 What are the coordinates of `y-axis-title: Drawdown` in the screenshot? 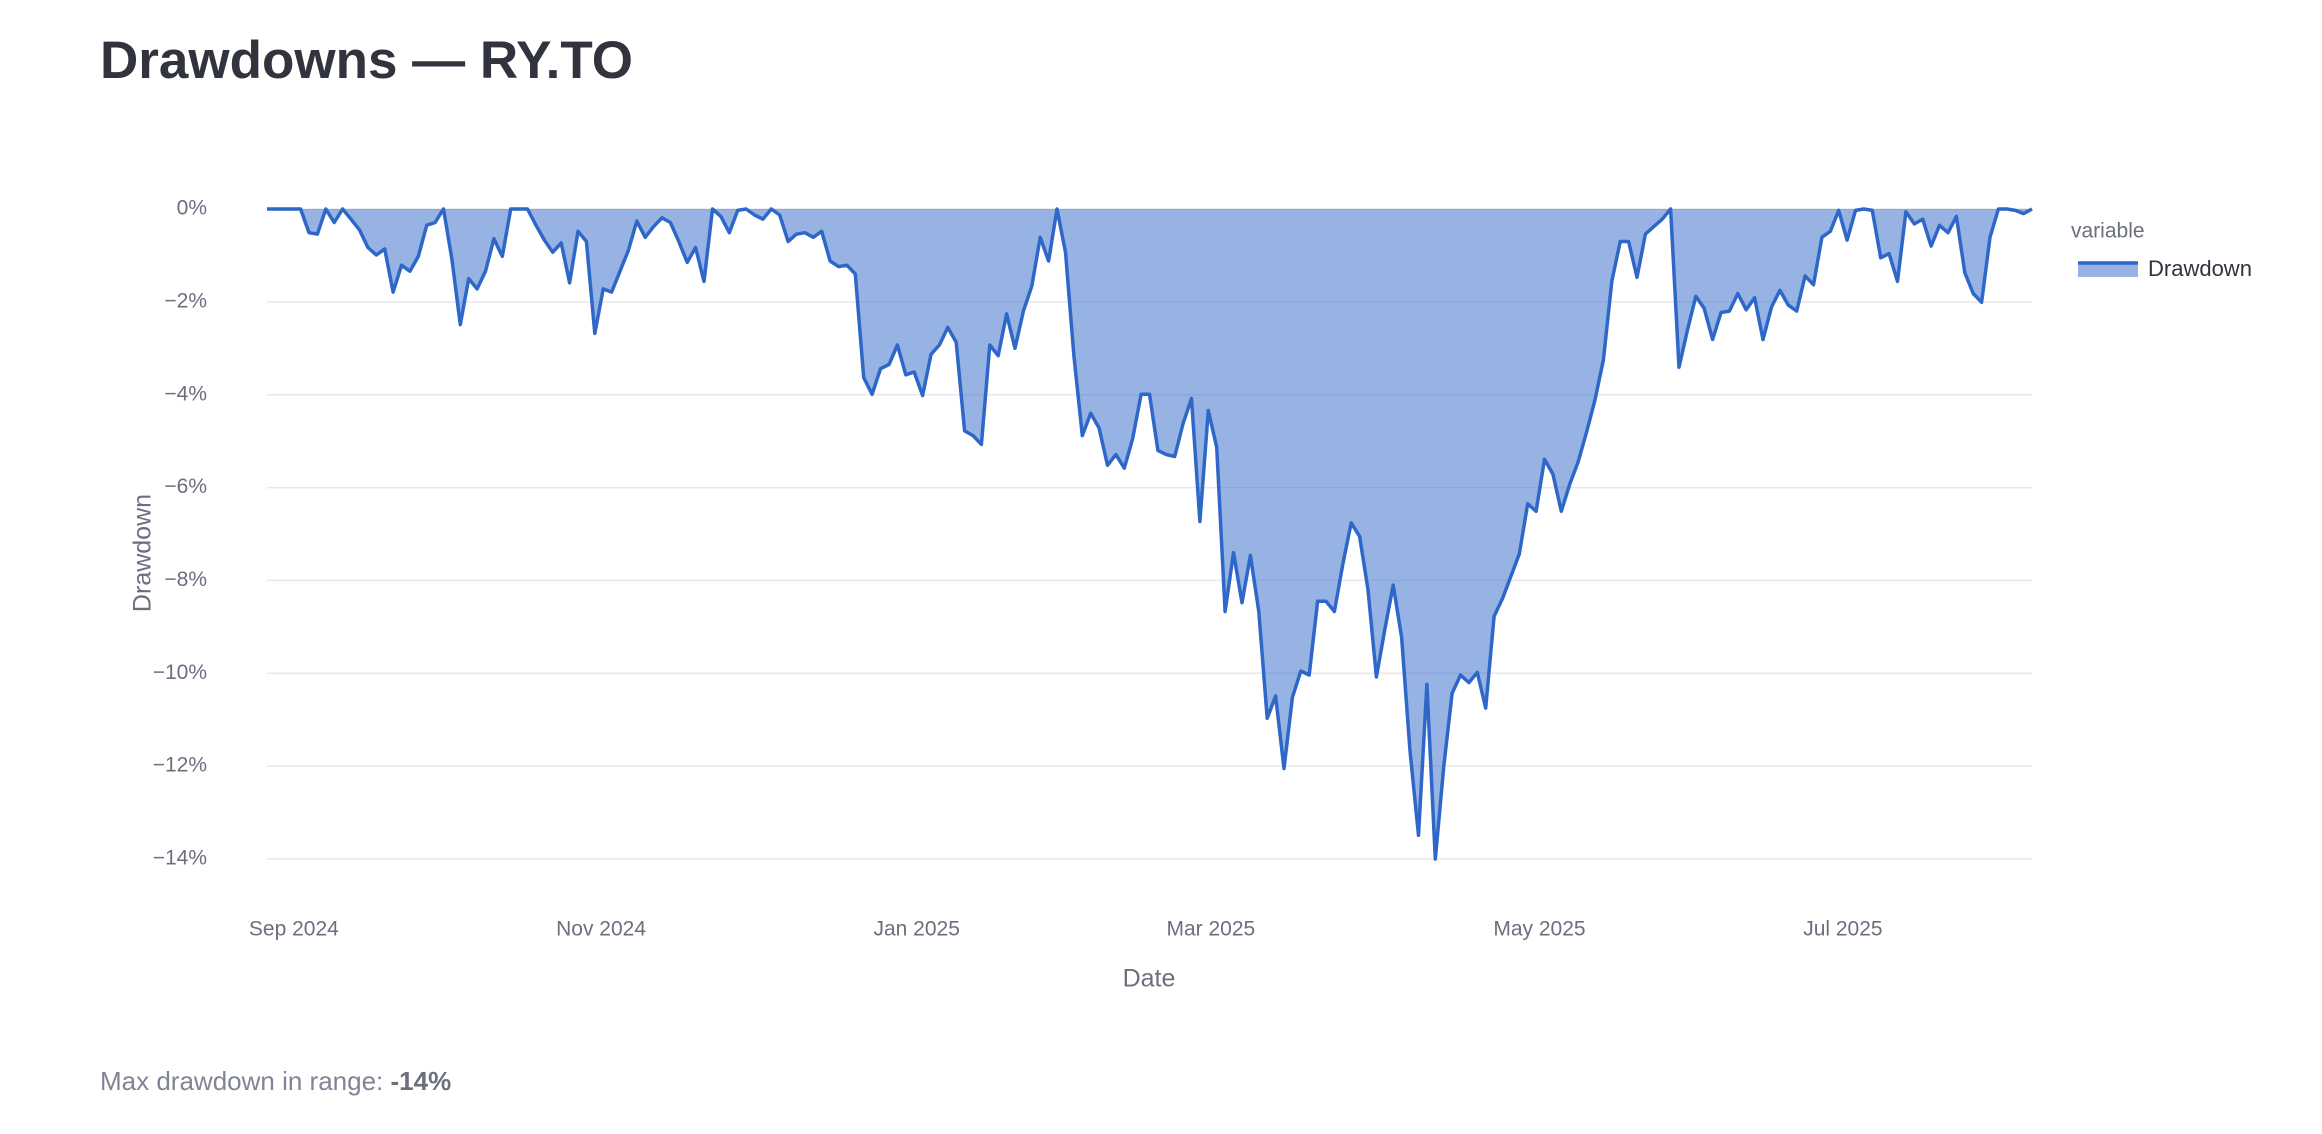 It's located at (143, 553).